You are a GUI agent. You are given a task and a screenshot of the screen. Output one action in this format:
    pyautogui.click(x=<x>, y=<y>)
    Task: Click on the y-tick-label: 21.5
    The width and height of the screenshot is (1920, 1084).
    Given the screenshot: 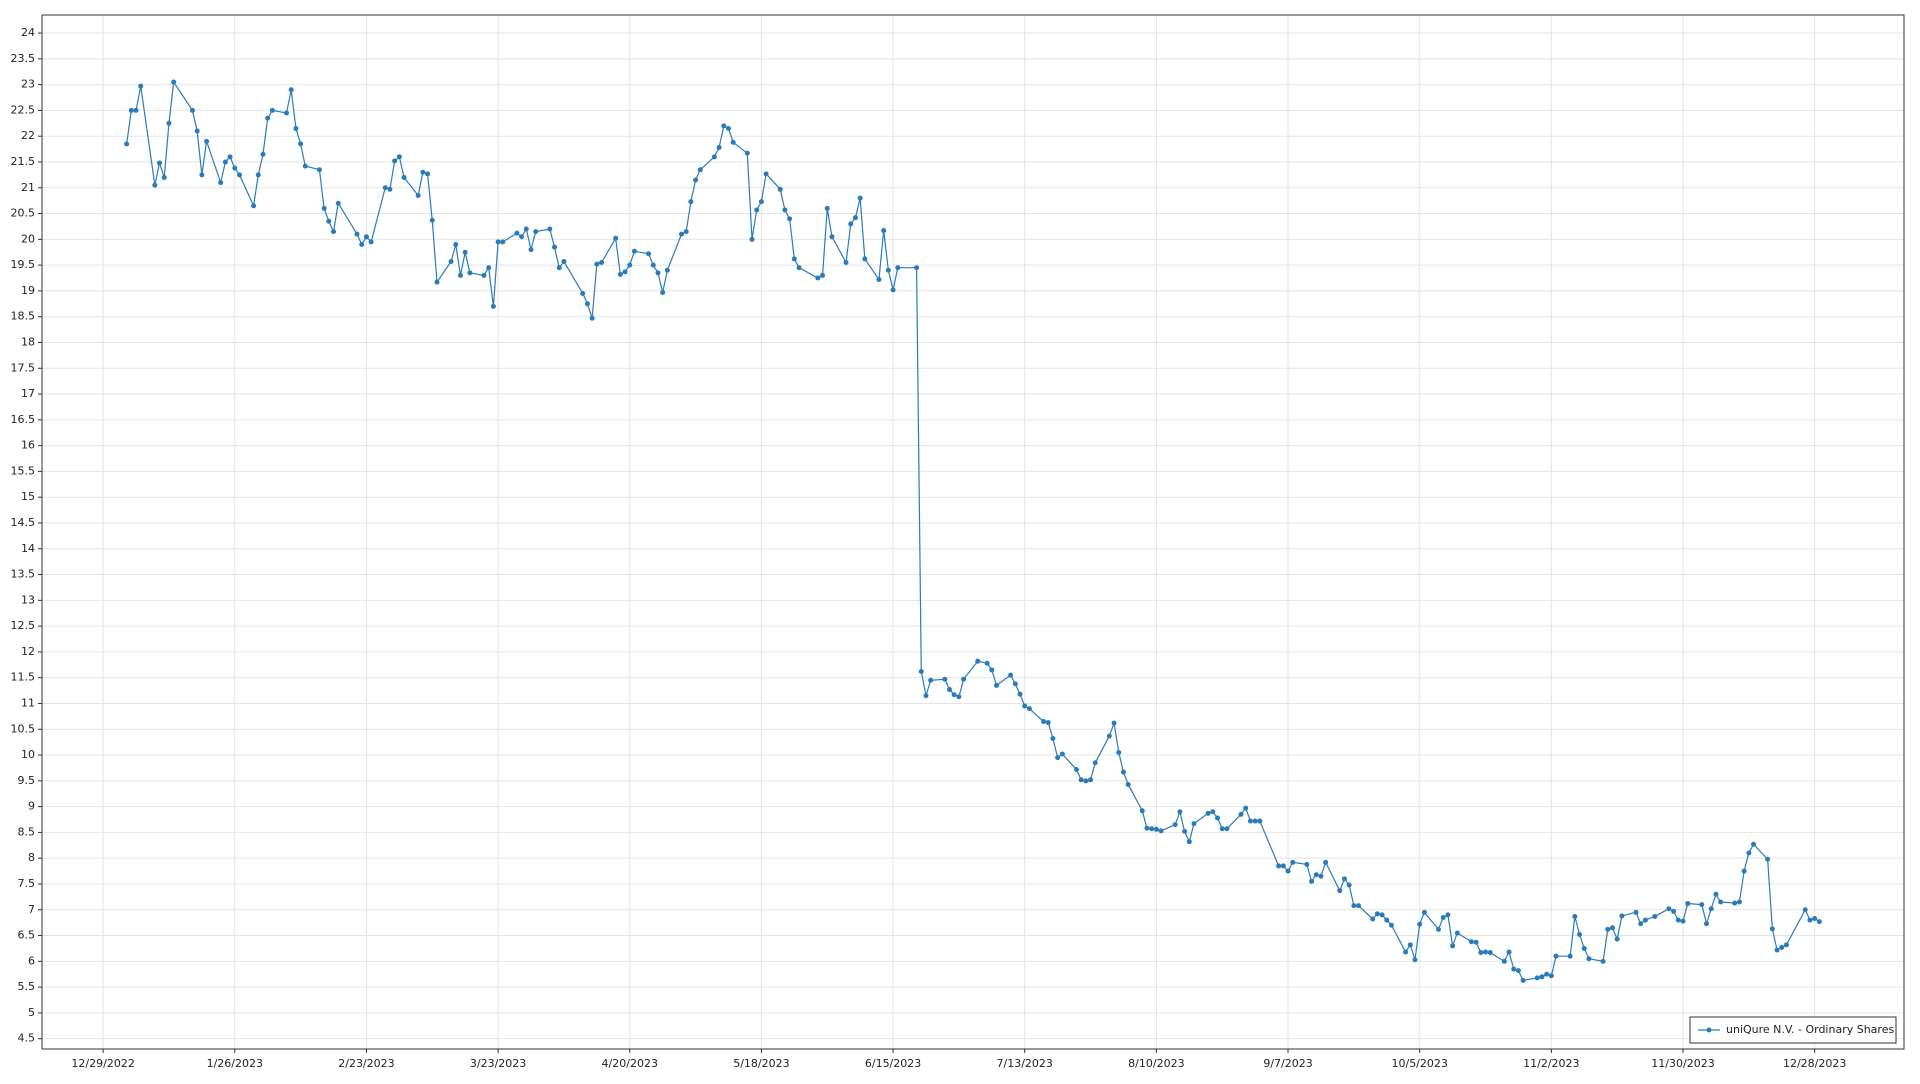 What is the action you would take?
    pyautogui.click(x=23, y=161)
    